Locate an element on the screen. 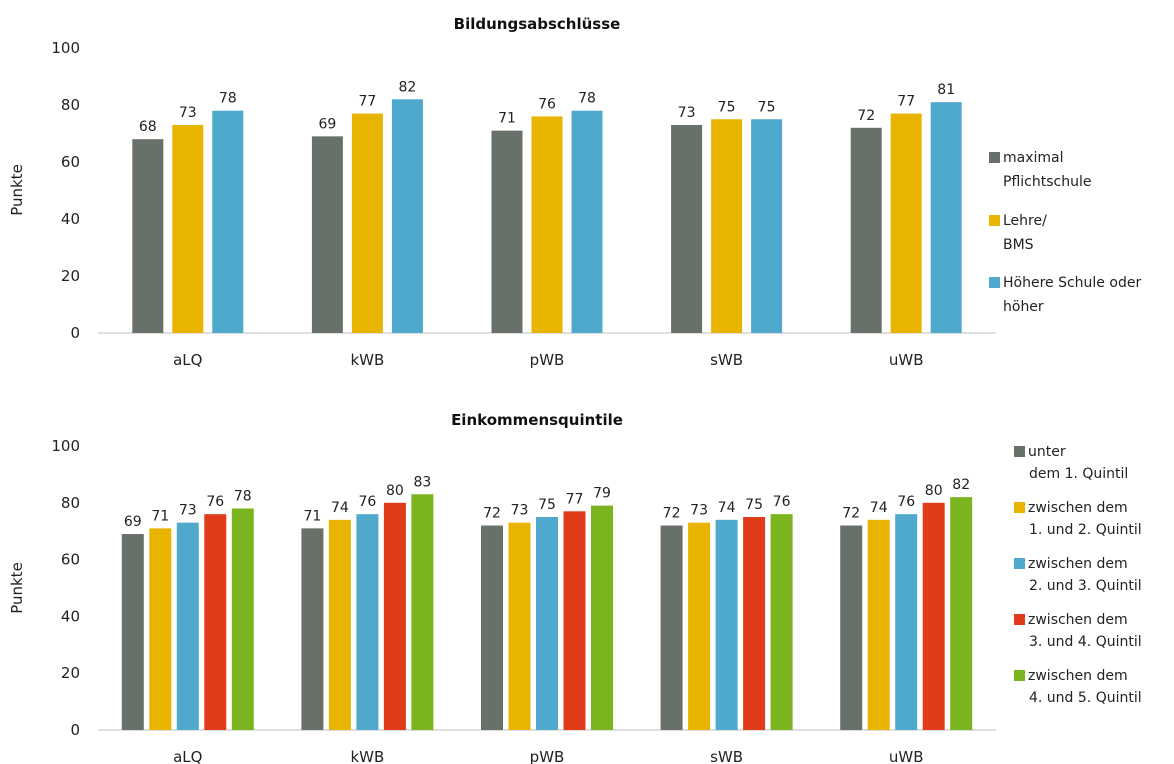 The height and width of the screenshot is (764, 1174). legend-label: Höhere Schule oder is located at coordinates (1072, 283).